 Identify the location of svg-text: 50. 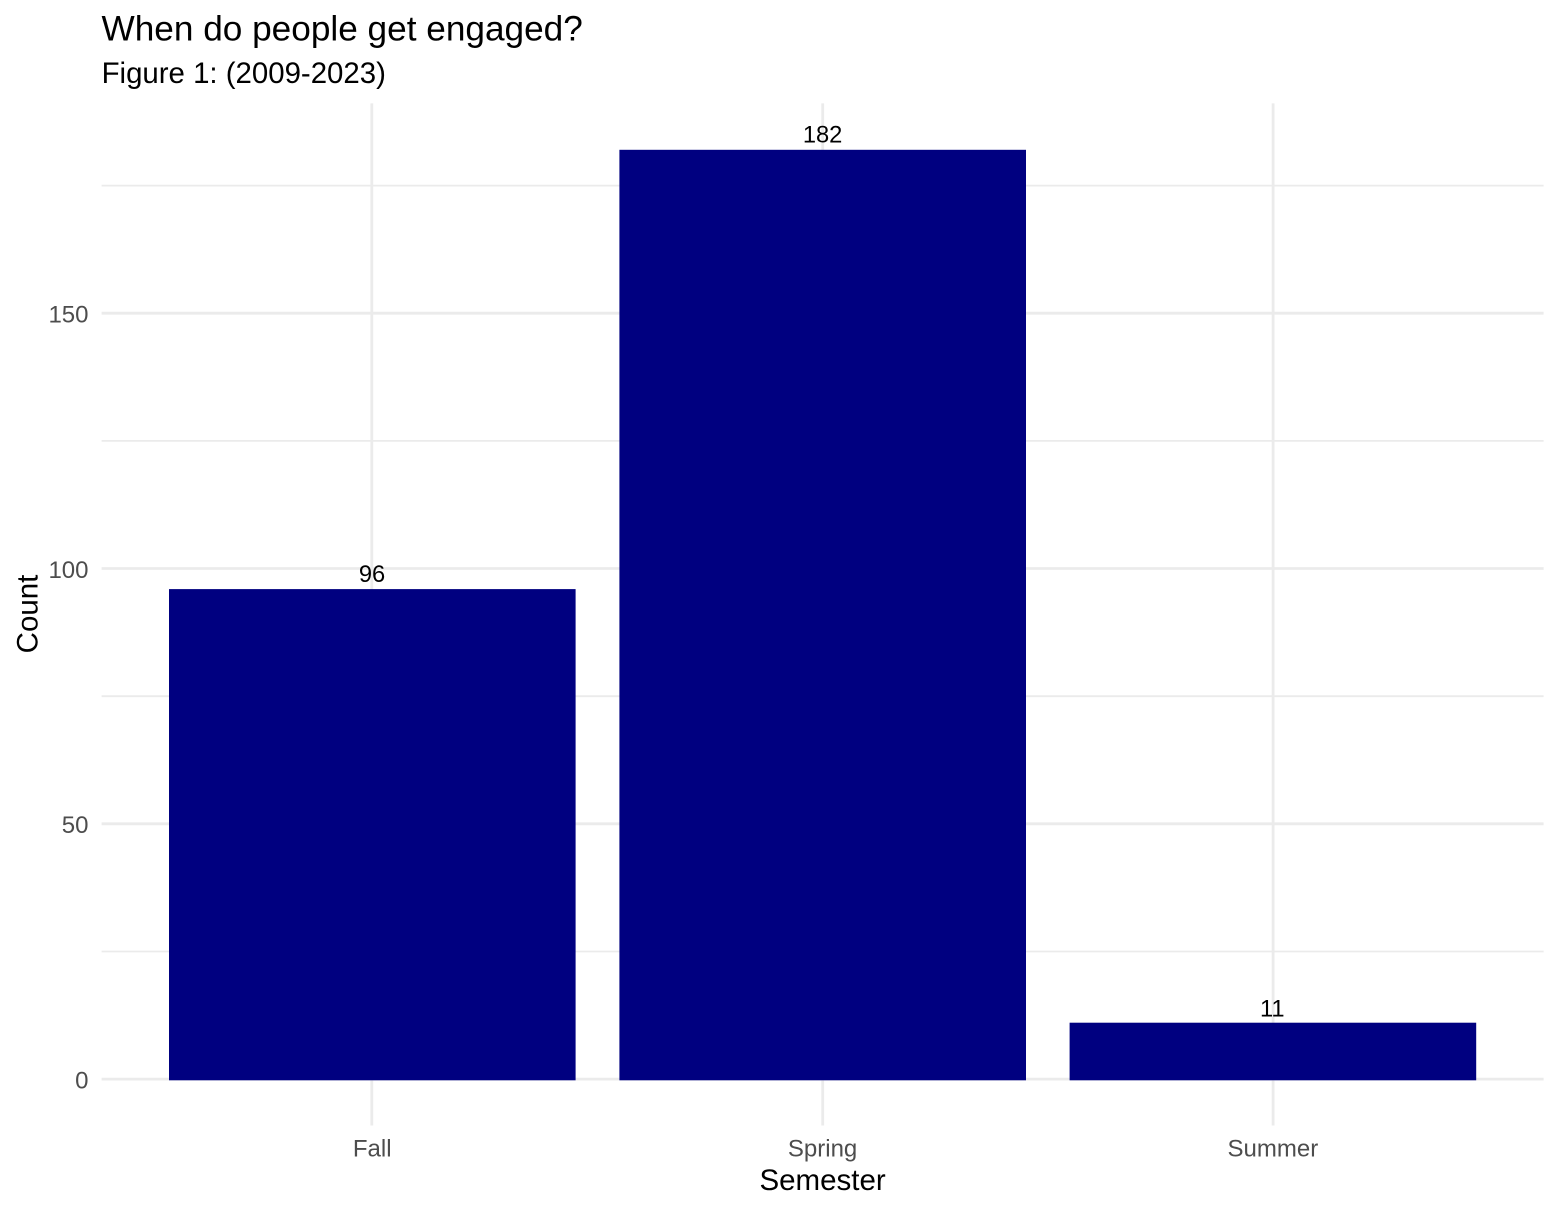
(75, 825).